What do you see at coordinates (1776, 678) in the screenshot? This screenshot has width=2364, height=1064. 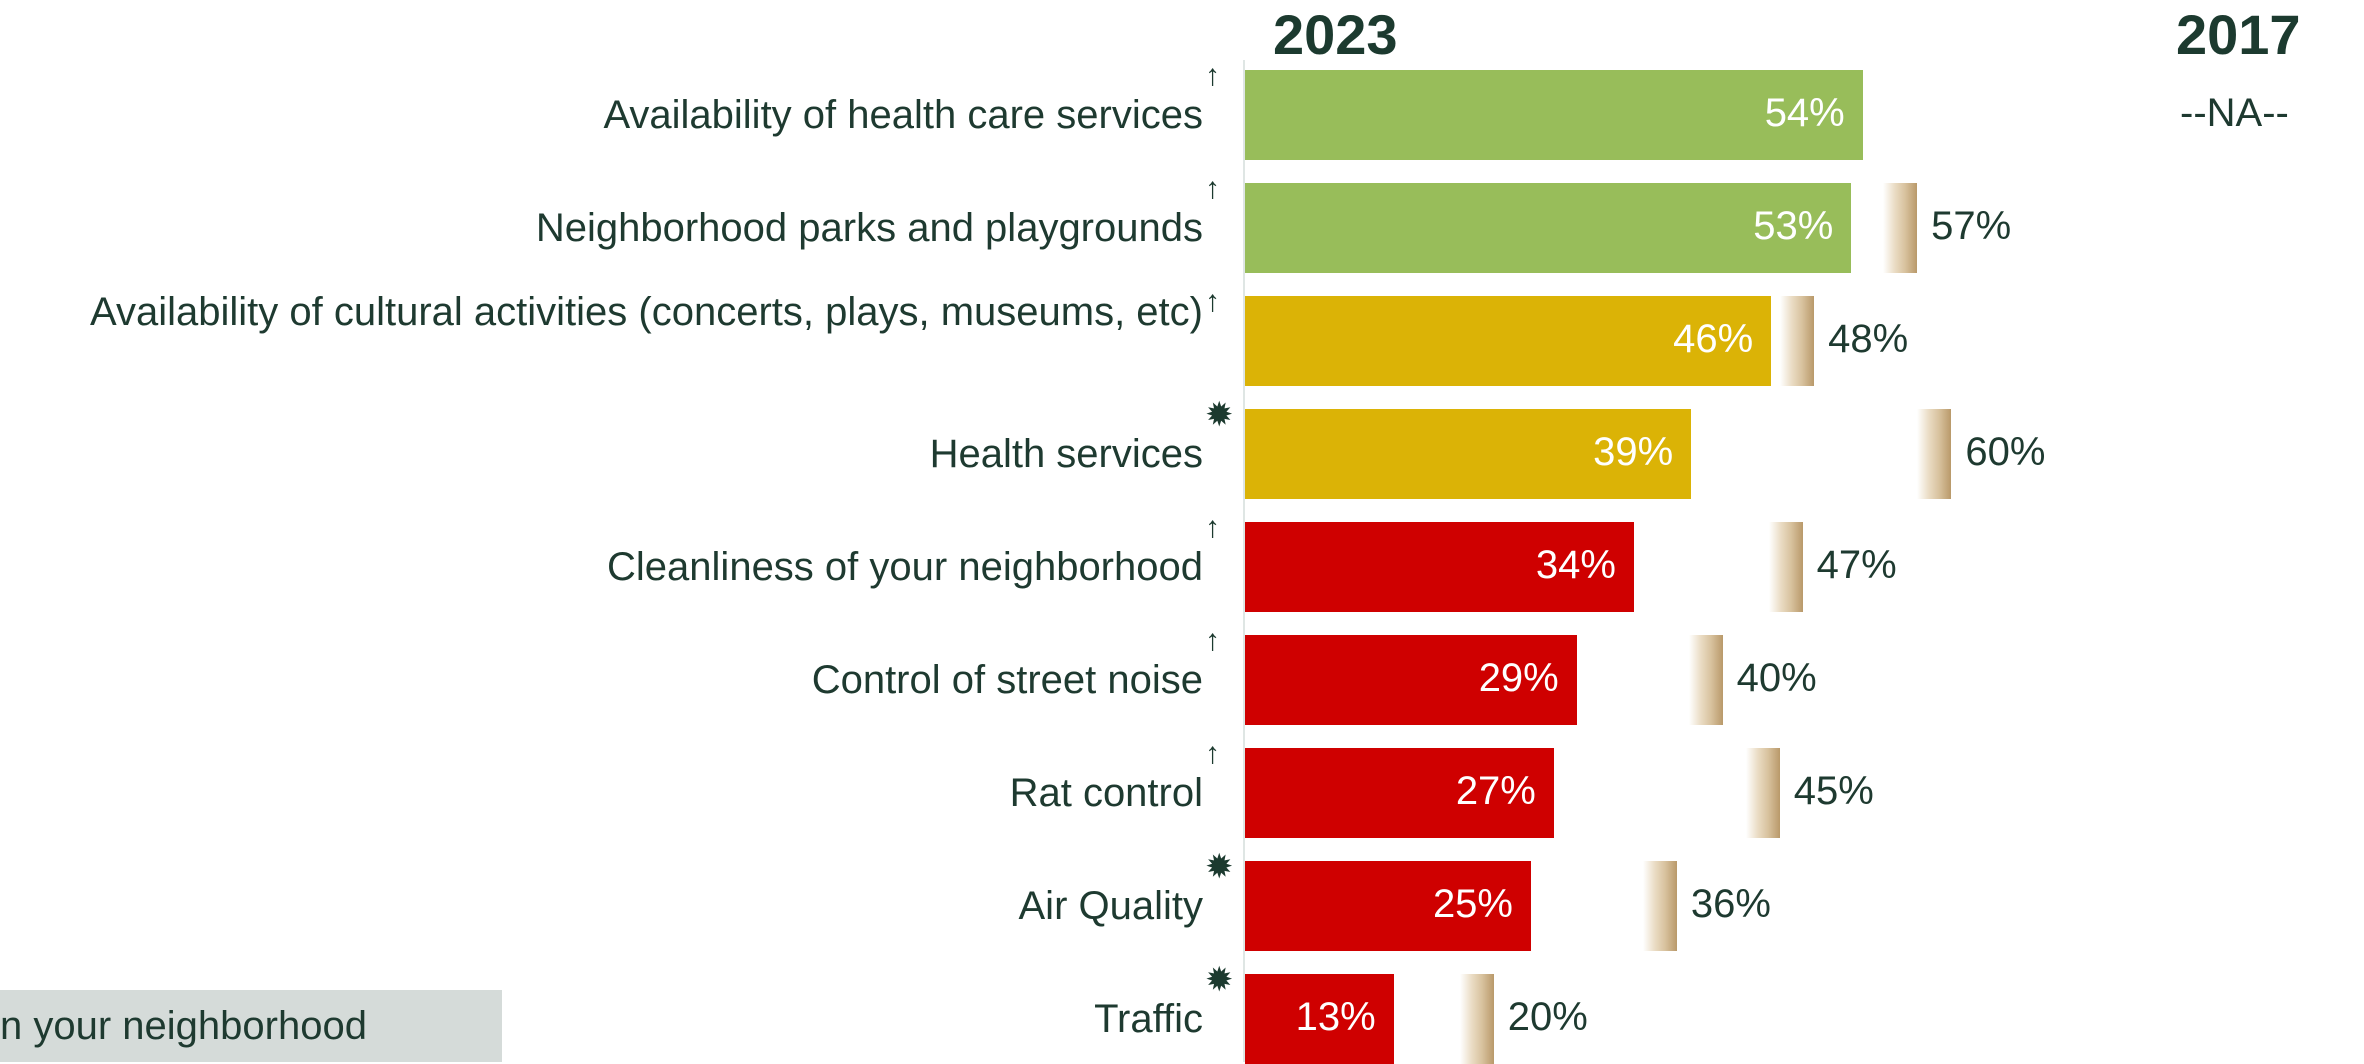 I see `bar-value-label-2017: 40%` at bounding box center [1776, 678].